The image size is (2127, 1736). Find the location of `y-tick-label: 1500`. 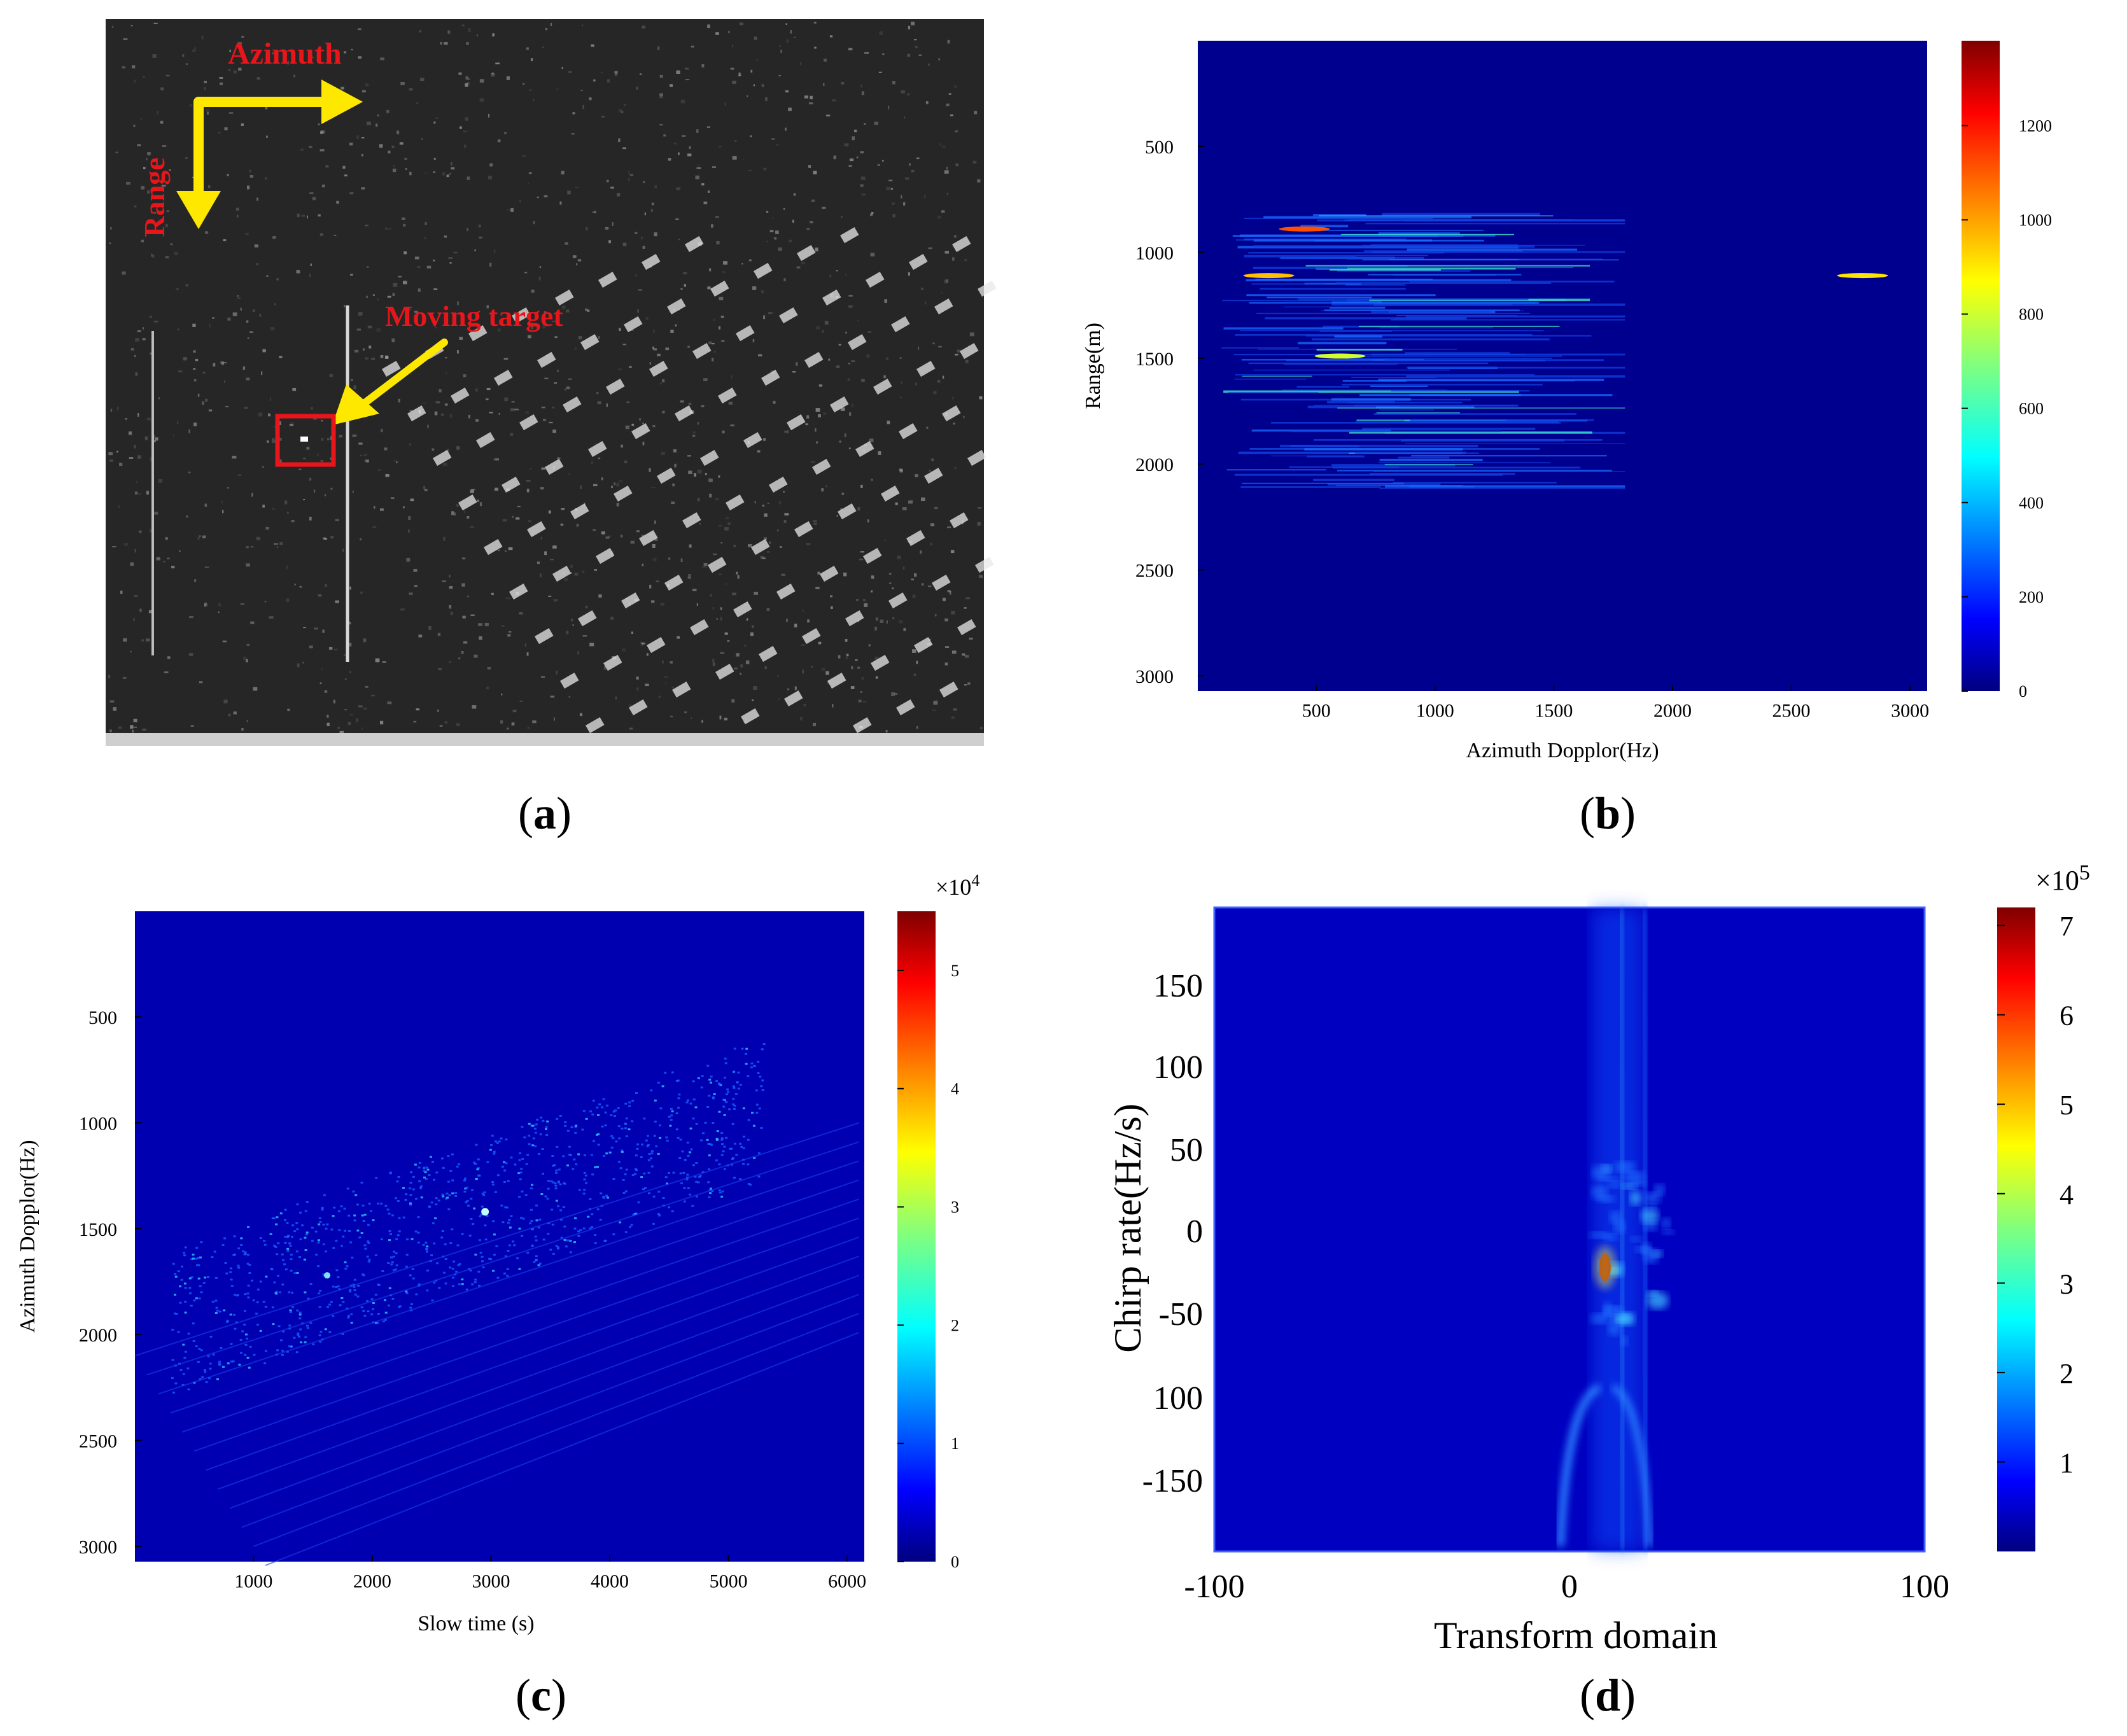

y-tick-label: 1500 is located at coordinates (98, 1229).